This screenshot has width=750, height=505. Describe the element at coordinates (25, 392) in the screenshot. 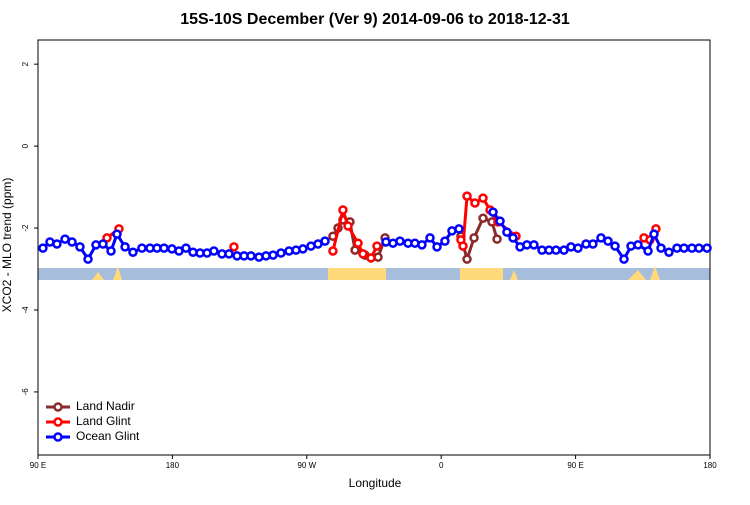

I see `y-tick-label: -6` at that location.